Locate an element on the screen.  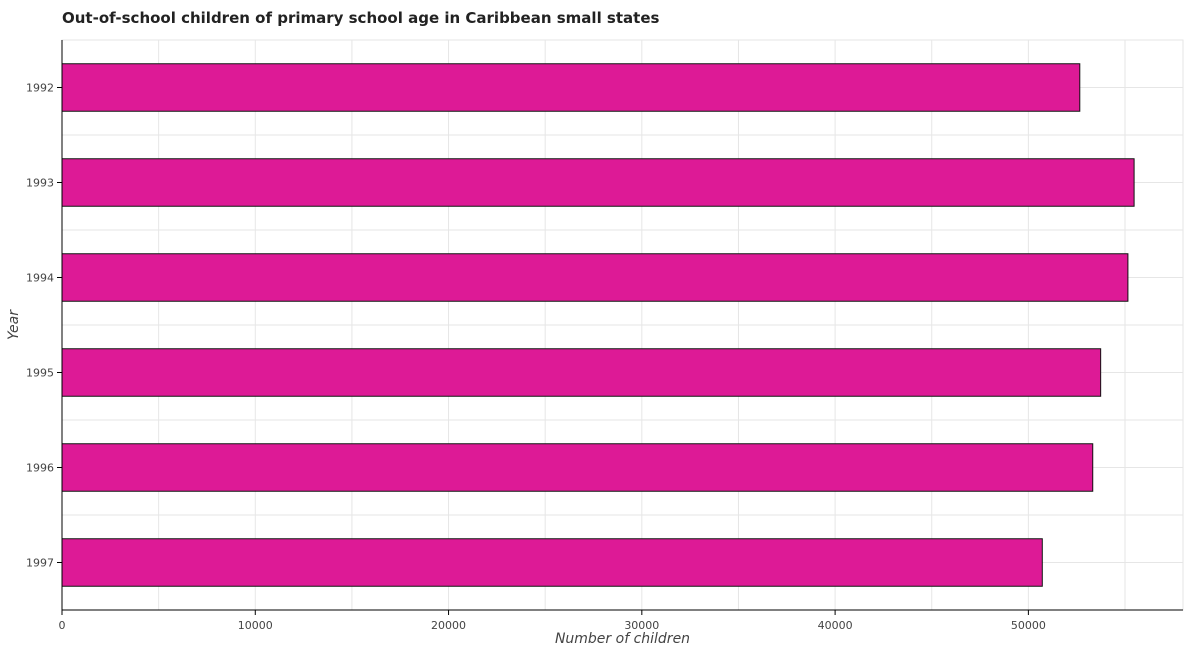
y-tick-label: 1993 is located at coordinates (40, 183).